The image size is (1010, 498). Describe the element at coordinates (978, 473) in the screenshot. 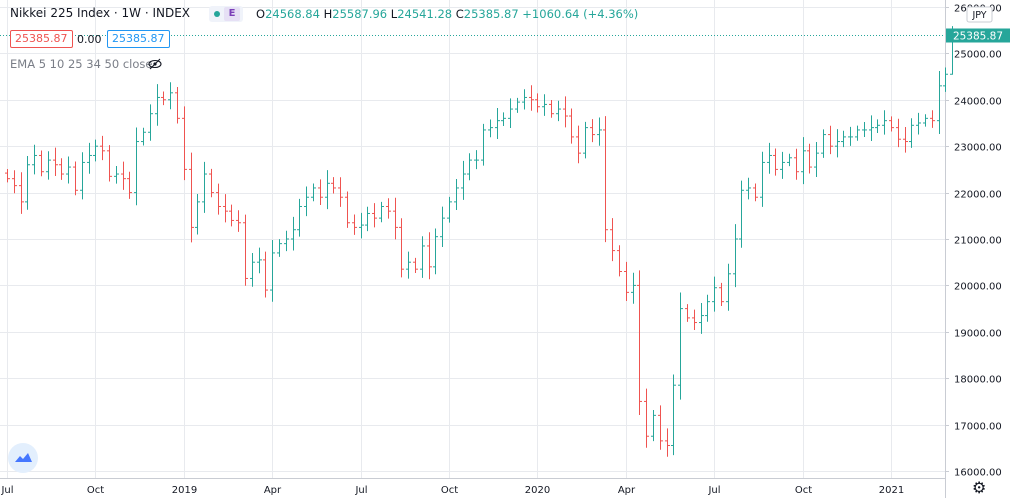

I see `y-tick-label: 16000.00` at that location.